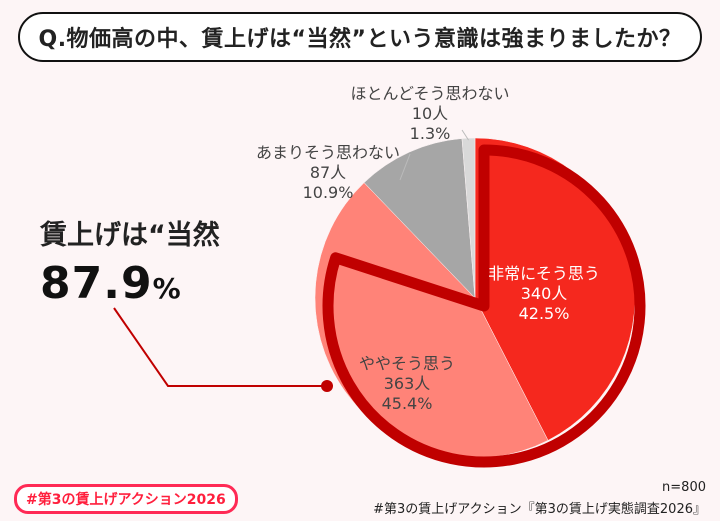  I want to click on slice-count: 363人, so click(407, 383).